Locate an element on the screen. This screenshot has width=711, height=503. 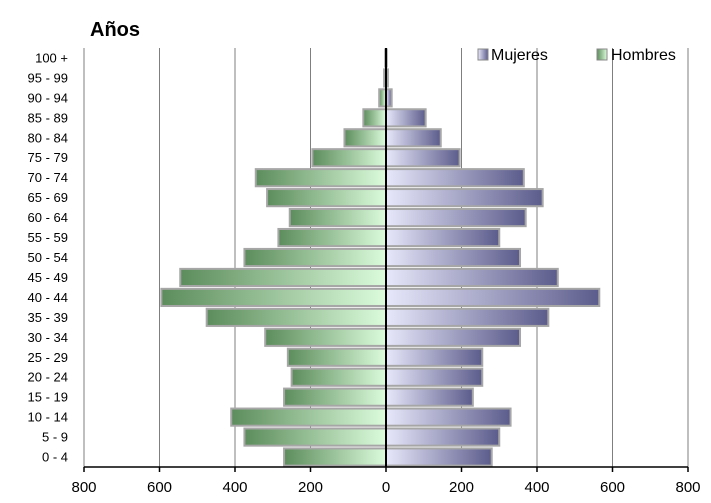
x-tick-label-4: 0 is located at coordinates (386, 487).